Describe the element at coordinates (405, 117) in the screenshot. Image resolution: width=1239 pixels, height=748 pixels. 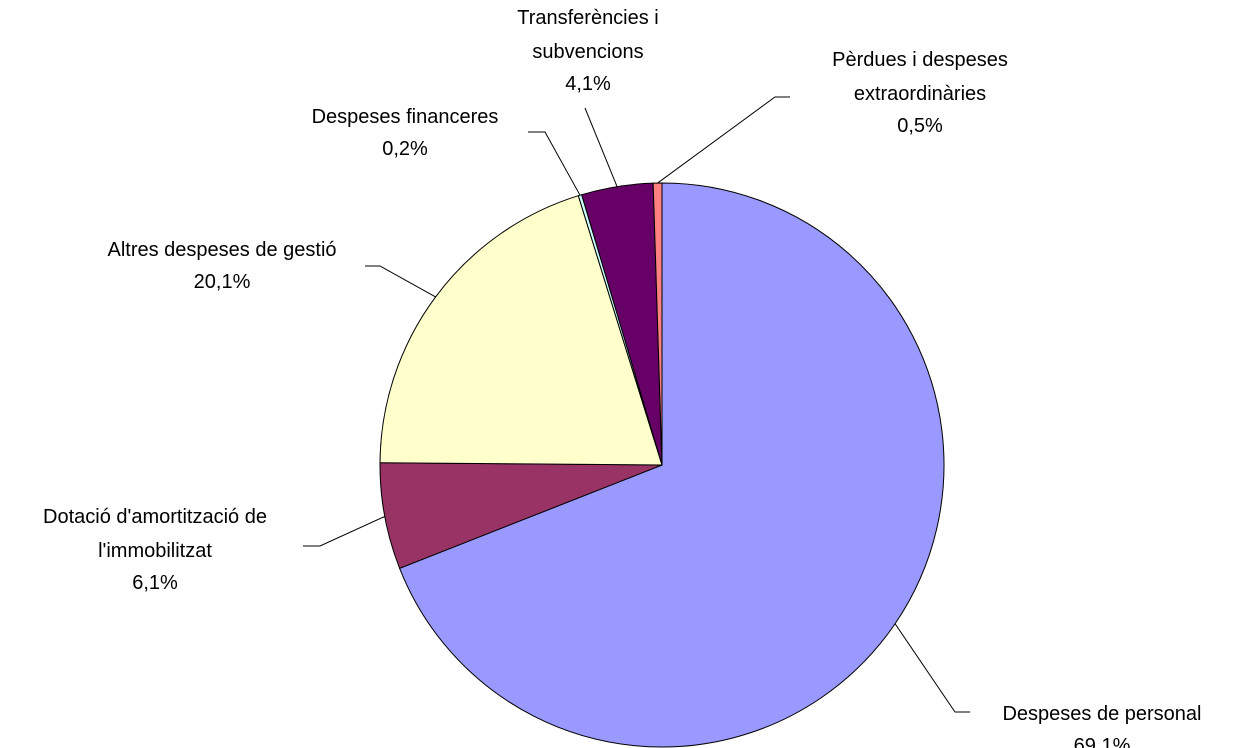
I see `slice-label: Despeses financeres` at that location.